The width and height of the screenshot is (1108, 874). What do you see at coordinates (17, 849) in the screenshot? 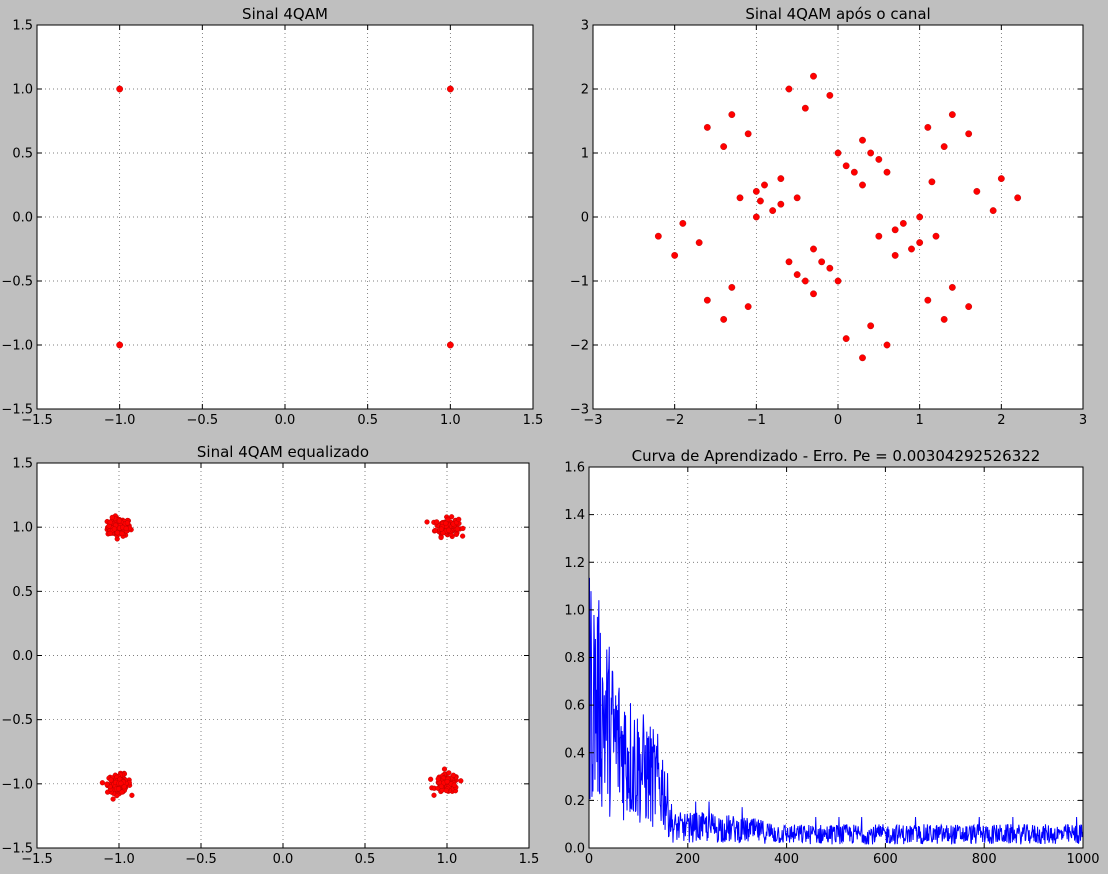
I see `y-tick-label: −1.5` at bounding box center [17, 849].